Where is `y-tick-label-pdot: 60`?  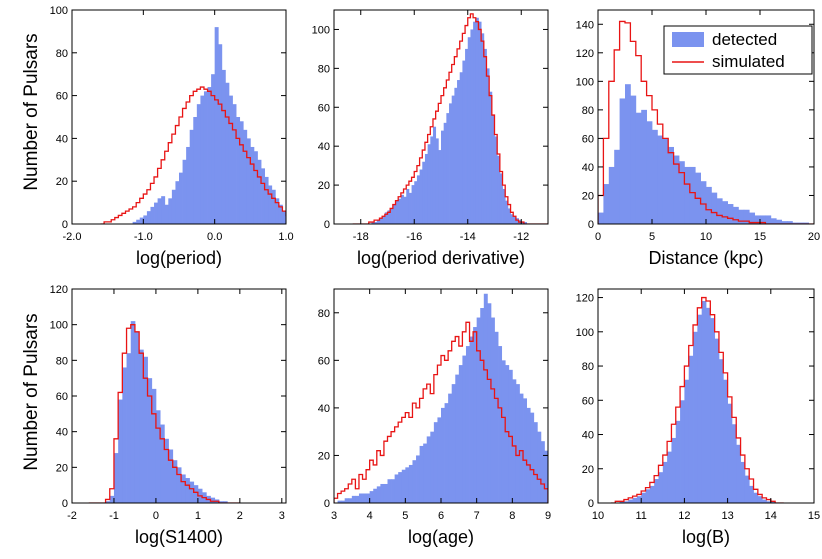 y-tick-label-pdot: 60 is located at coordinates (324, 108).